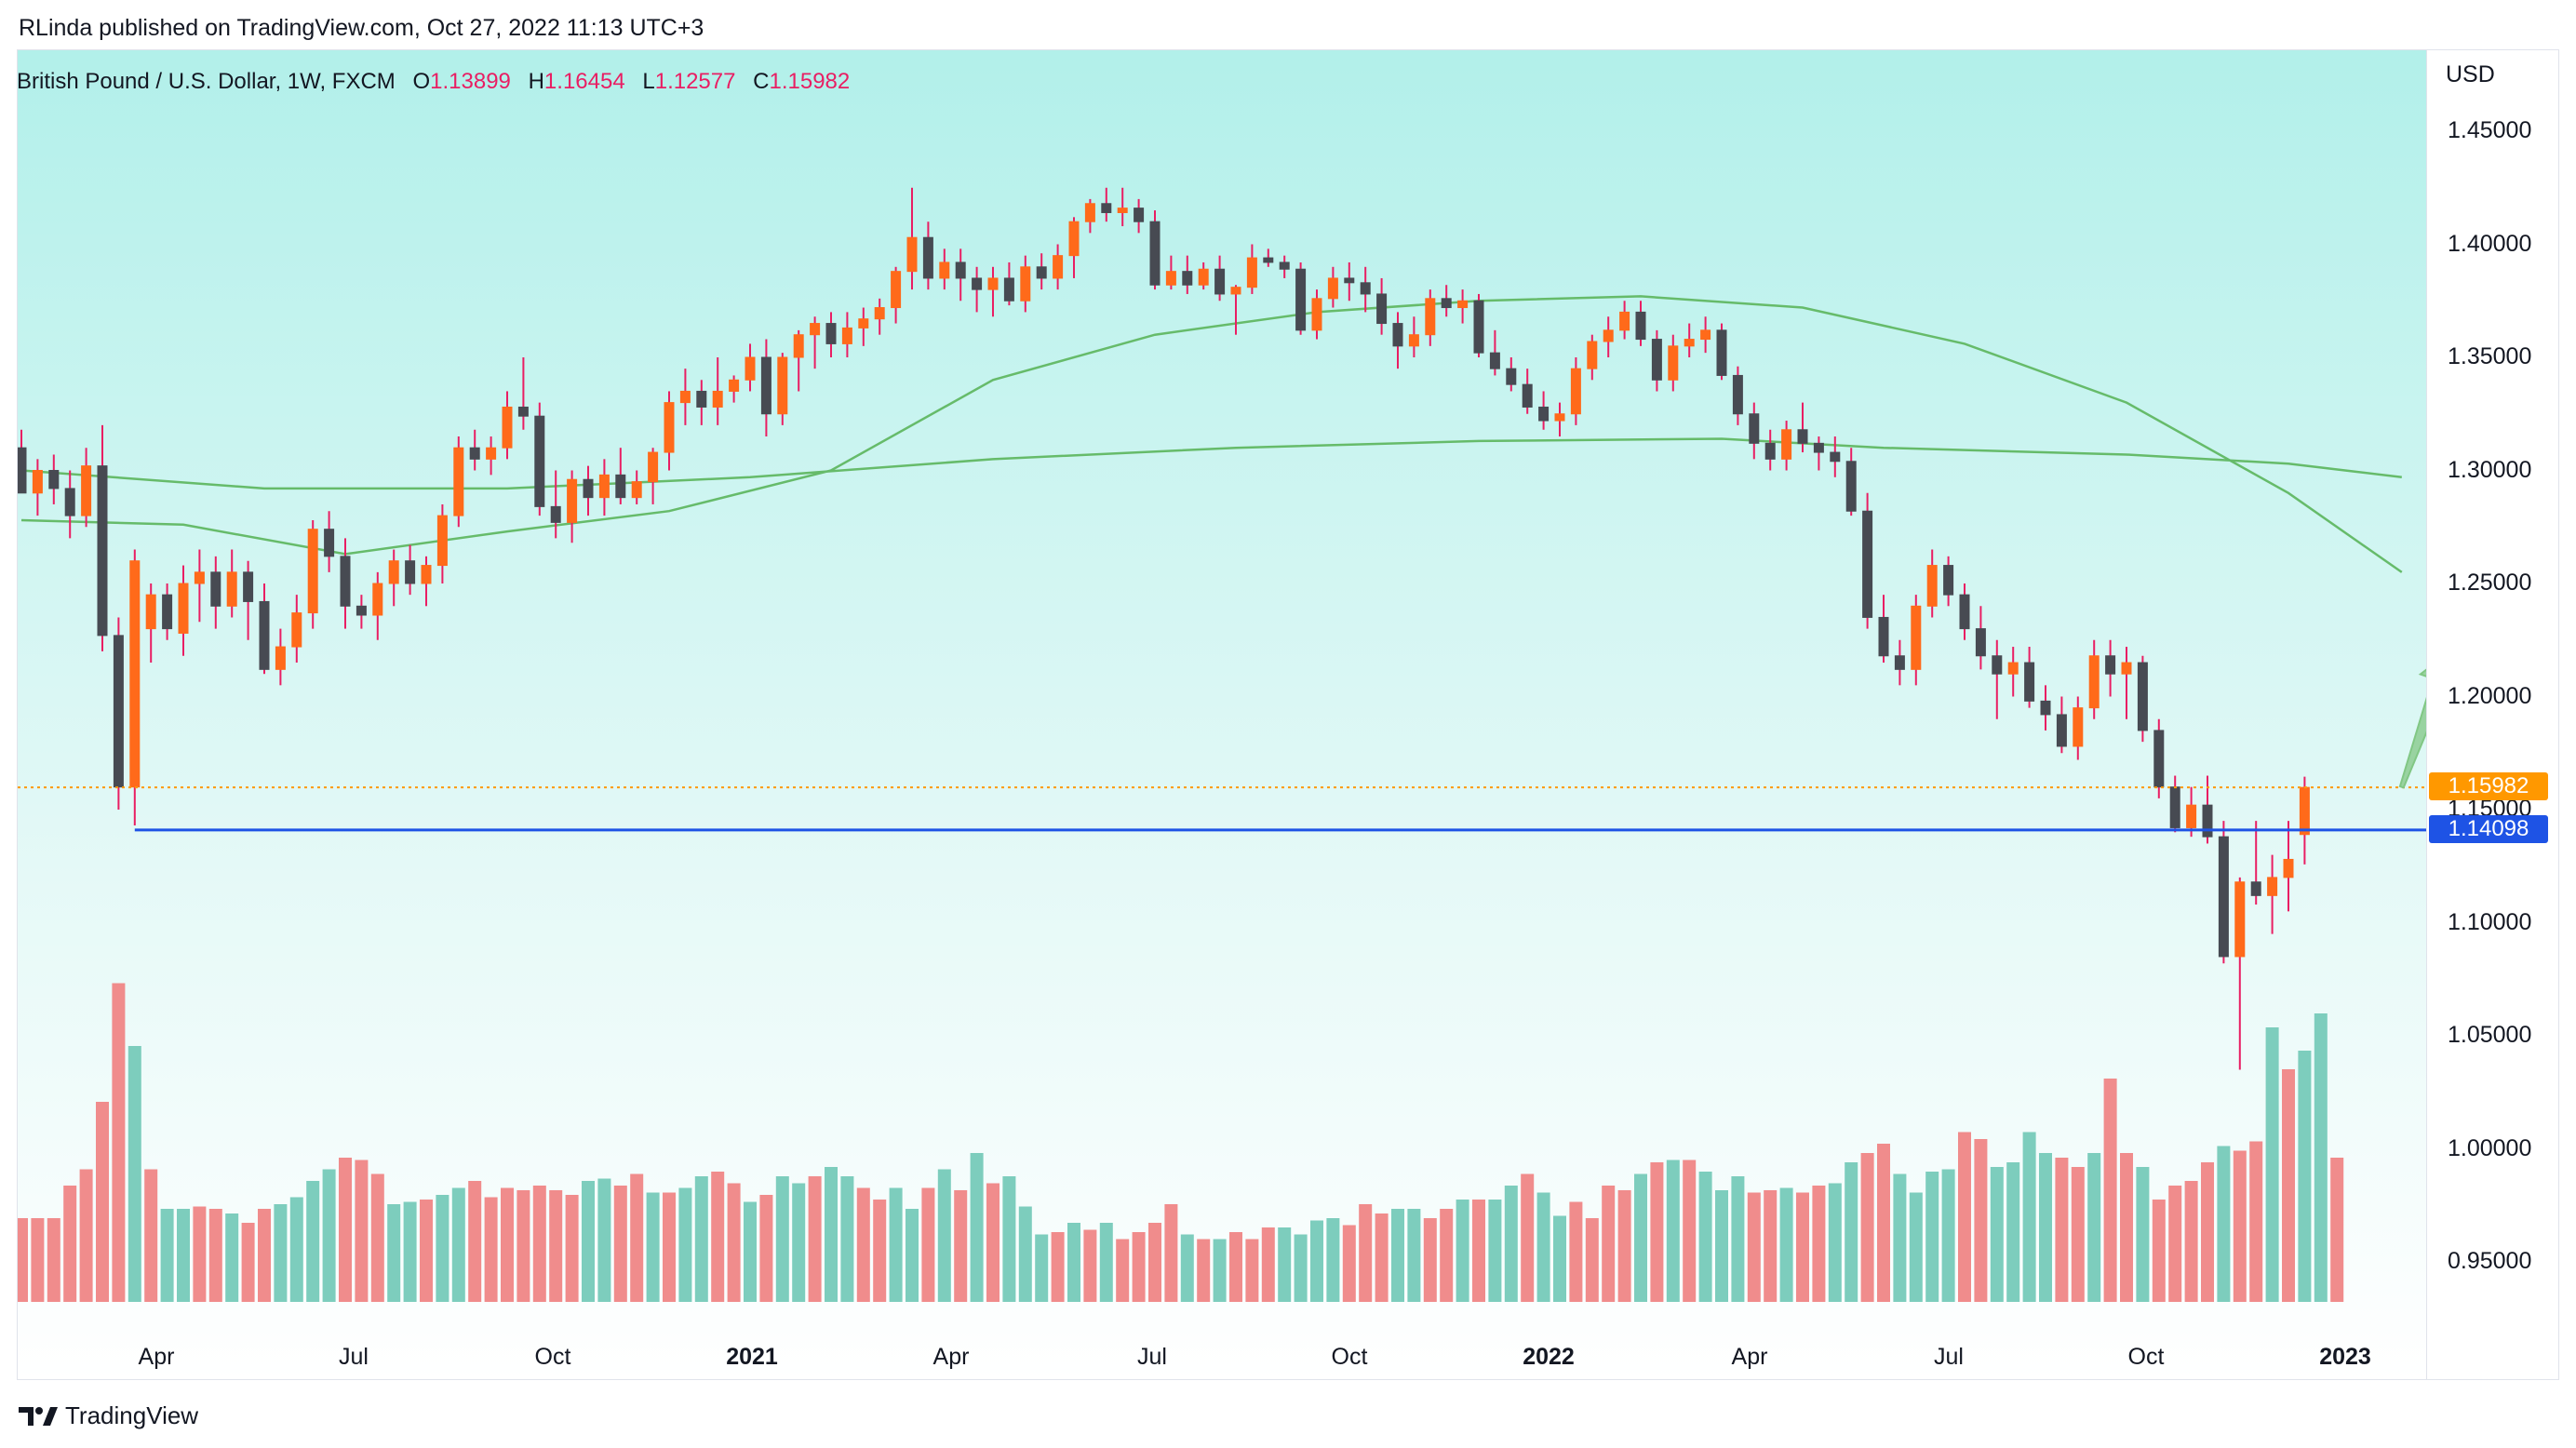  Describe the element at coordinates (1222, 809) in the screenshot. I see `price-levels` at that location.